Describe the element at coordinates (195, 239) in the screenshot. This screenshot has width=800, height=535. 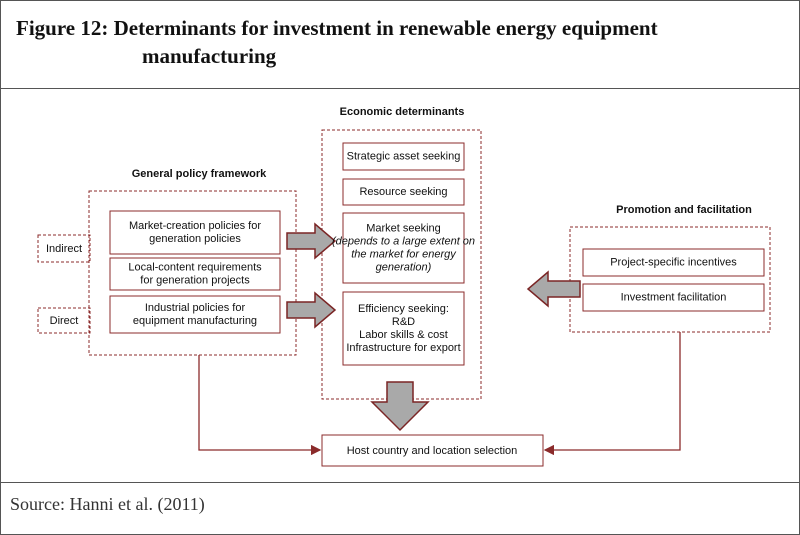
I see `box-text: generation policies` at that location.